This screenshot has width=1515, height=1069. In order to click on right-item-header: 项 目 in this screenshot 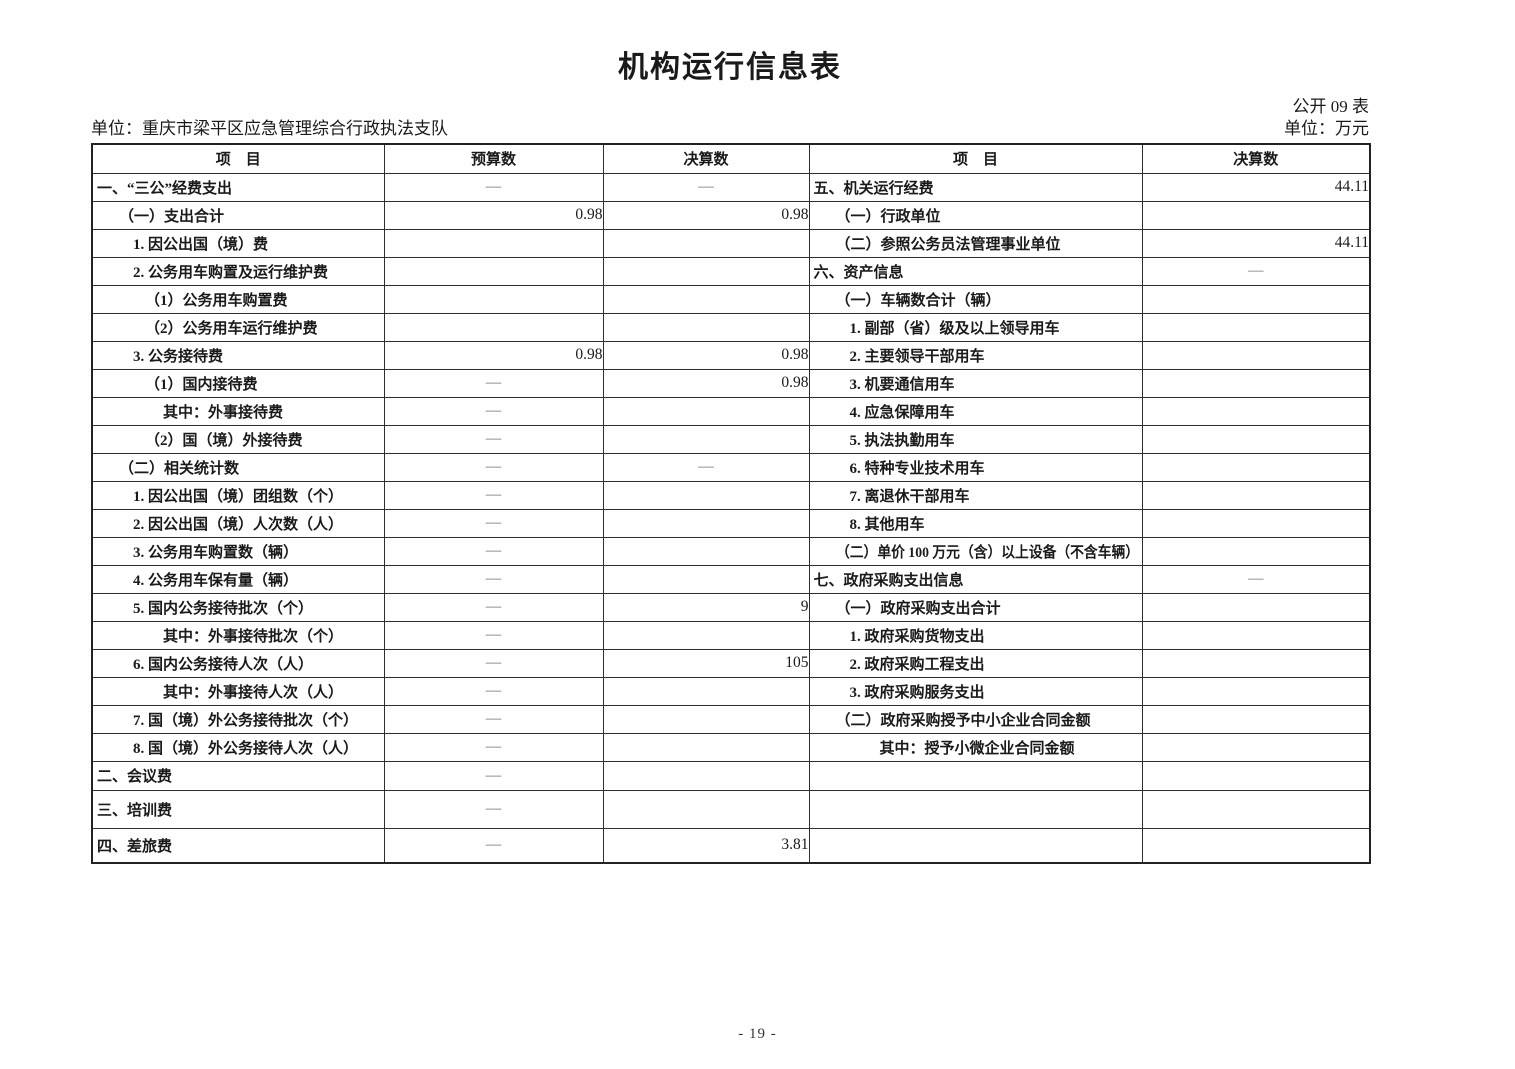, I will do `click(975, 158)`.